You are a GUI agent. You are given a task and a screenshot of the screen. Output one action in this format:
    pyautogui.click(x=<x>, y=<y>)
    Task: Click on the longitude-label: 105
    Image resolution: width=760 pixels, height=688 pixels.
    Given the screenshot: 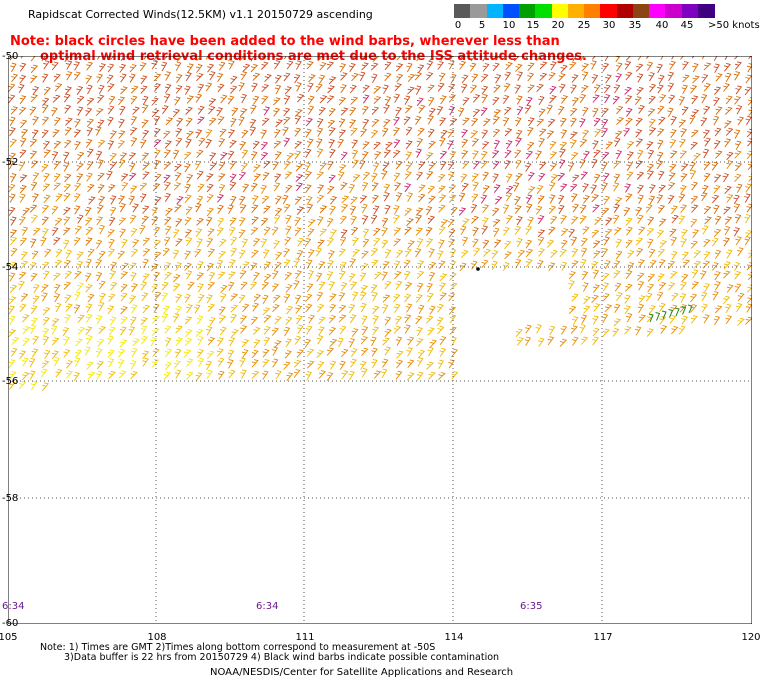 What is the action you would take?
    pyautogui.click(x=9, y=637)
    